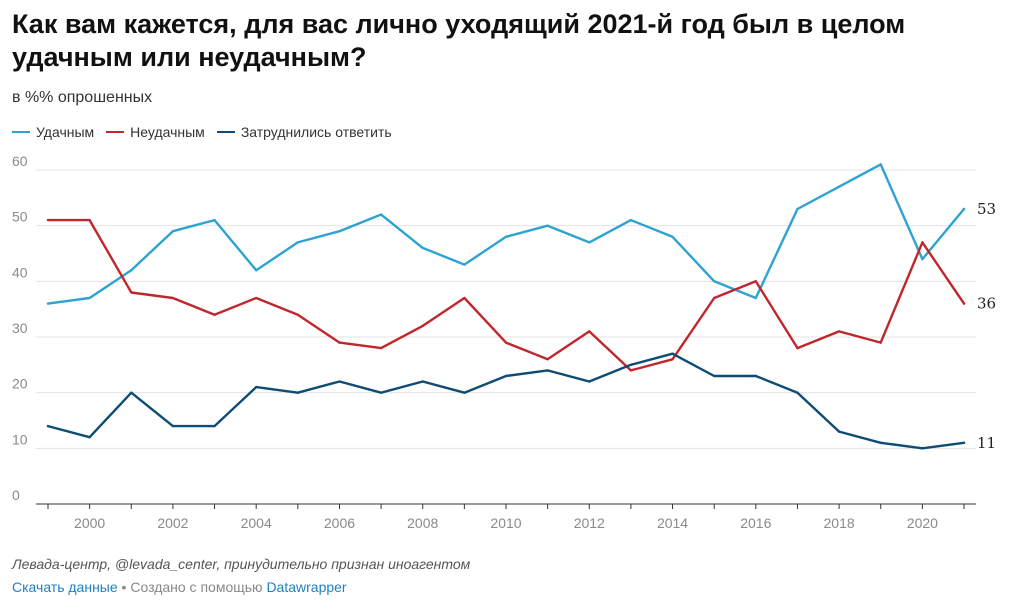 This screenshot has width=1016, height=605. Describe the element at coordinates (167, 132) in the screenshot. I see `legend-label-unsuccessful: Неудачным` at that location.